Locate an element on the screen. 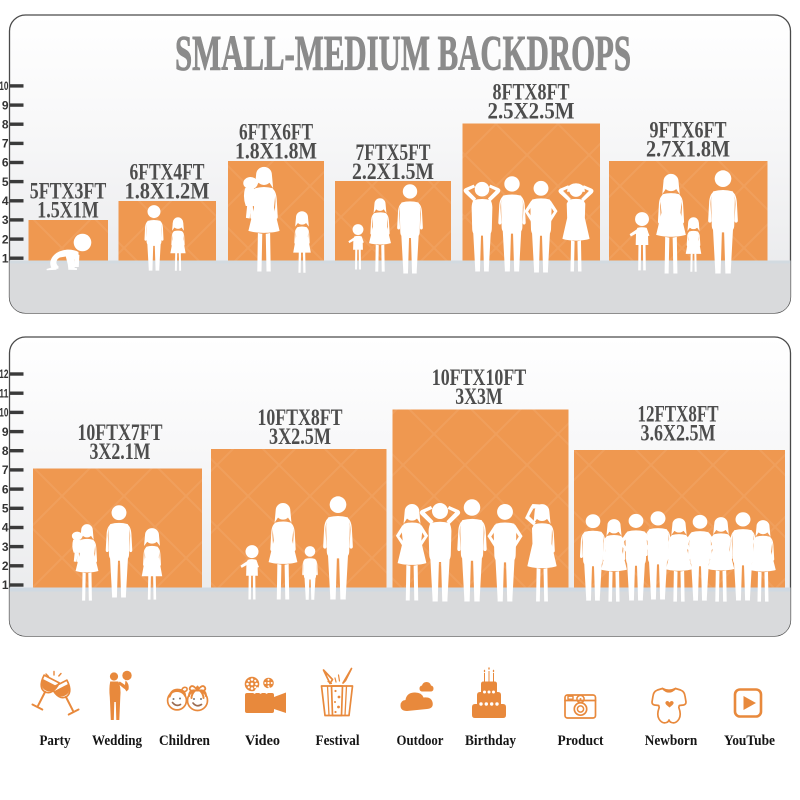  svg-text: 5FTX3FT is located at coordinates (68, 192).